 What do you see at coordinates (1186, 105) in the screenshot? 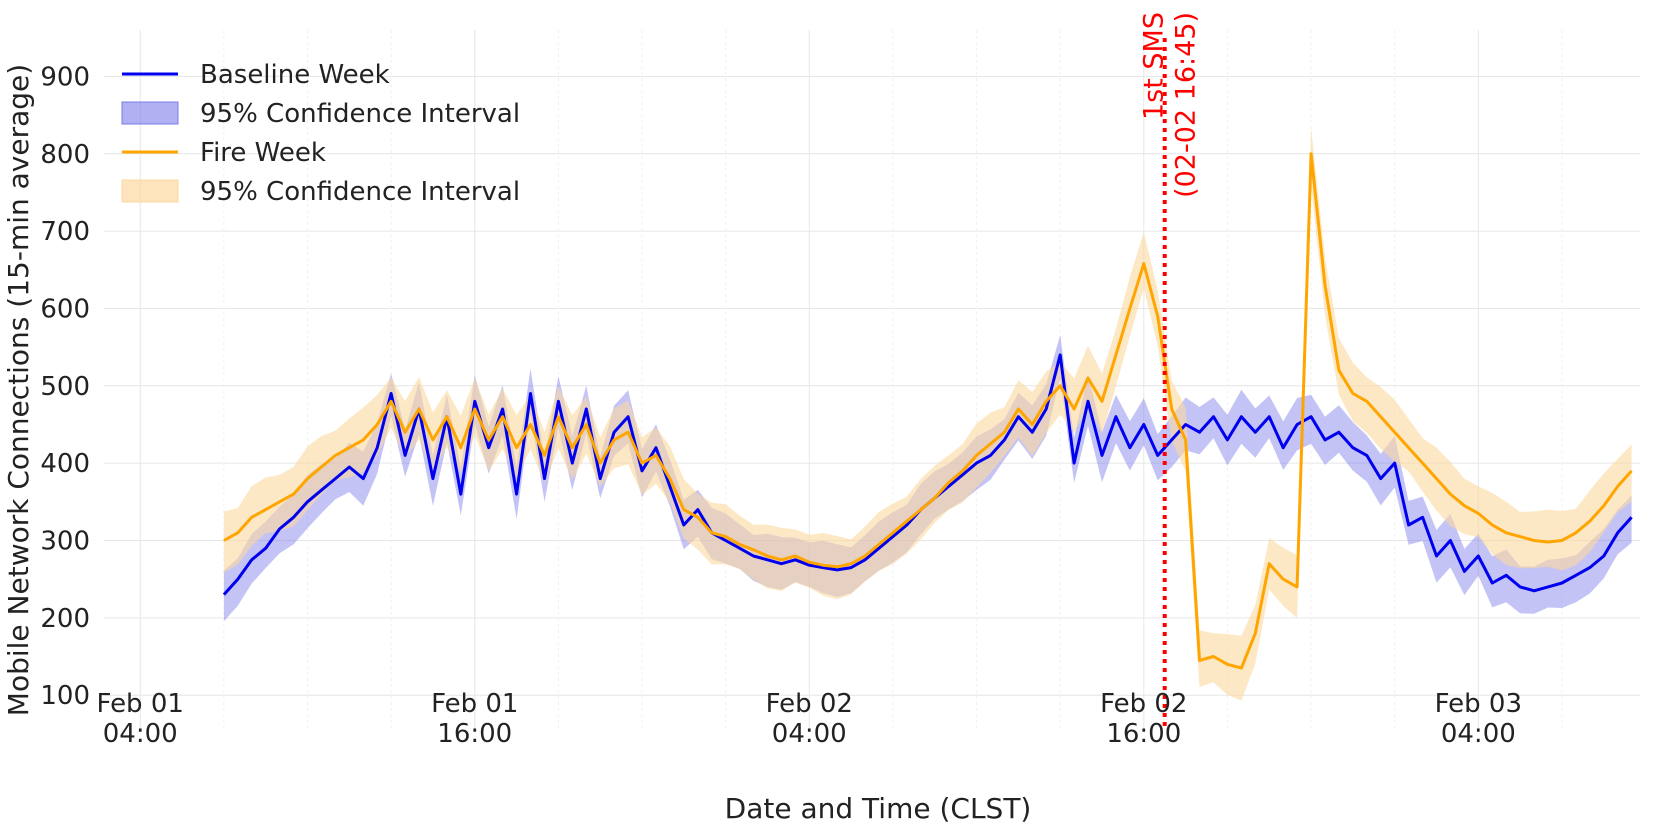
I see `sms-label: (02-02 16:45)` at bounding box center [1186, 105].